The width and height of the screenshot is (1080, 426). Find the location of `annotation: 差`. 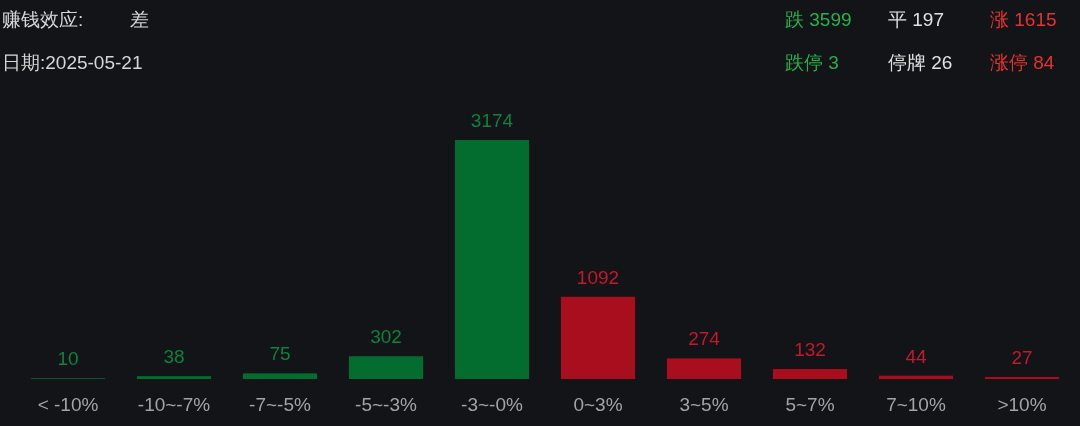

annotation: 差 is located at coordinates (139, 19).